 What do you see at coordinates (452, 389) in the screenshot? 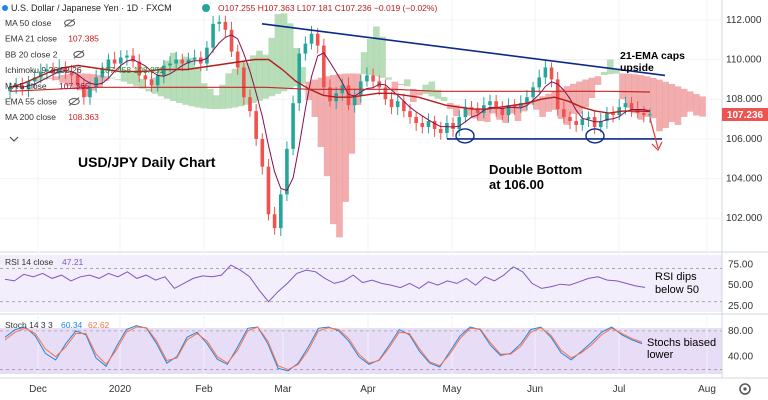
I see `time-tick-label: May` at bounding box center [452, 389].